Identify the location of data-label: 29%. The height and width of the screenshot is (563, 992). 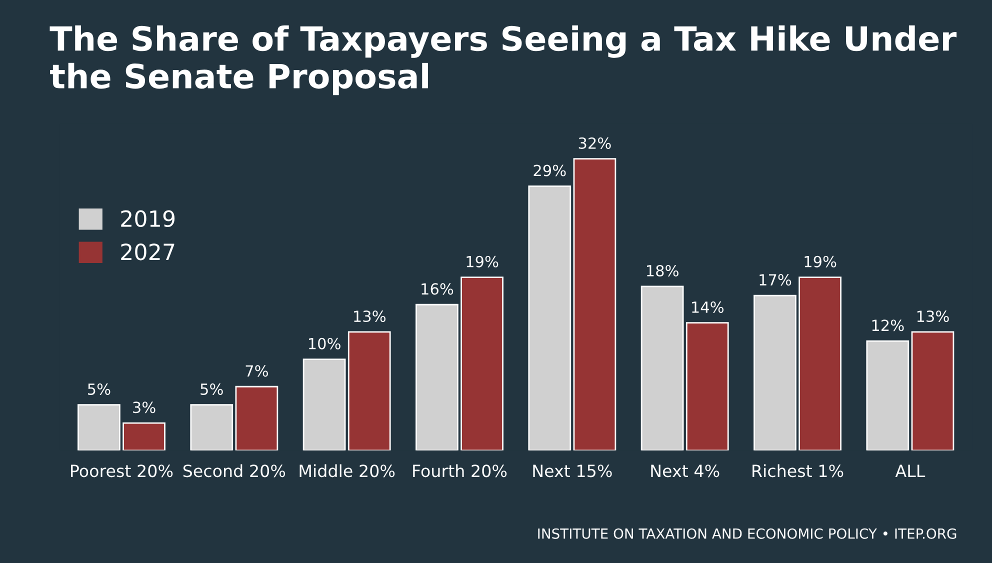
(550, 170).